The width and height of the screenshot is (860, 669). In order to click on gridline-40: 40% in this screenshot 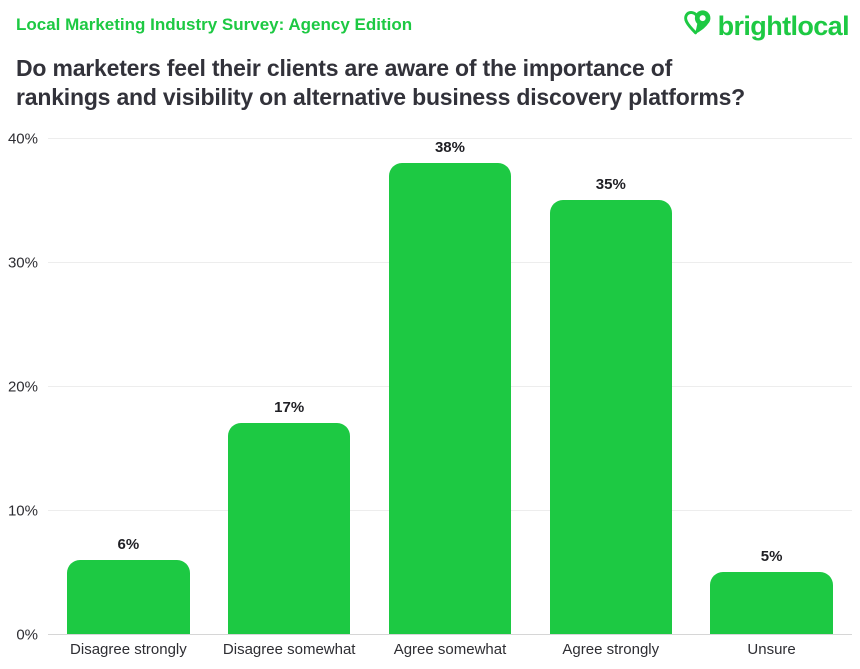, I will do `click(430, 139)`.